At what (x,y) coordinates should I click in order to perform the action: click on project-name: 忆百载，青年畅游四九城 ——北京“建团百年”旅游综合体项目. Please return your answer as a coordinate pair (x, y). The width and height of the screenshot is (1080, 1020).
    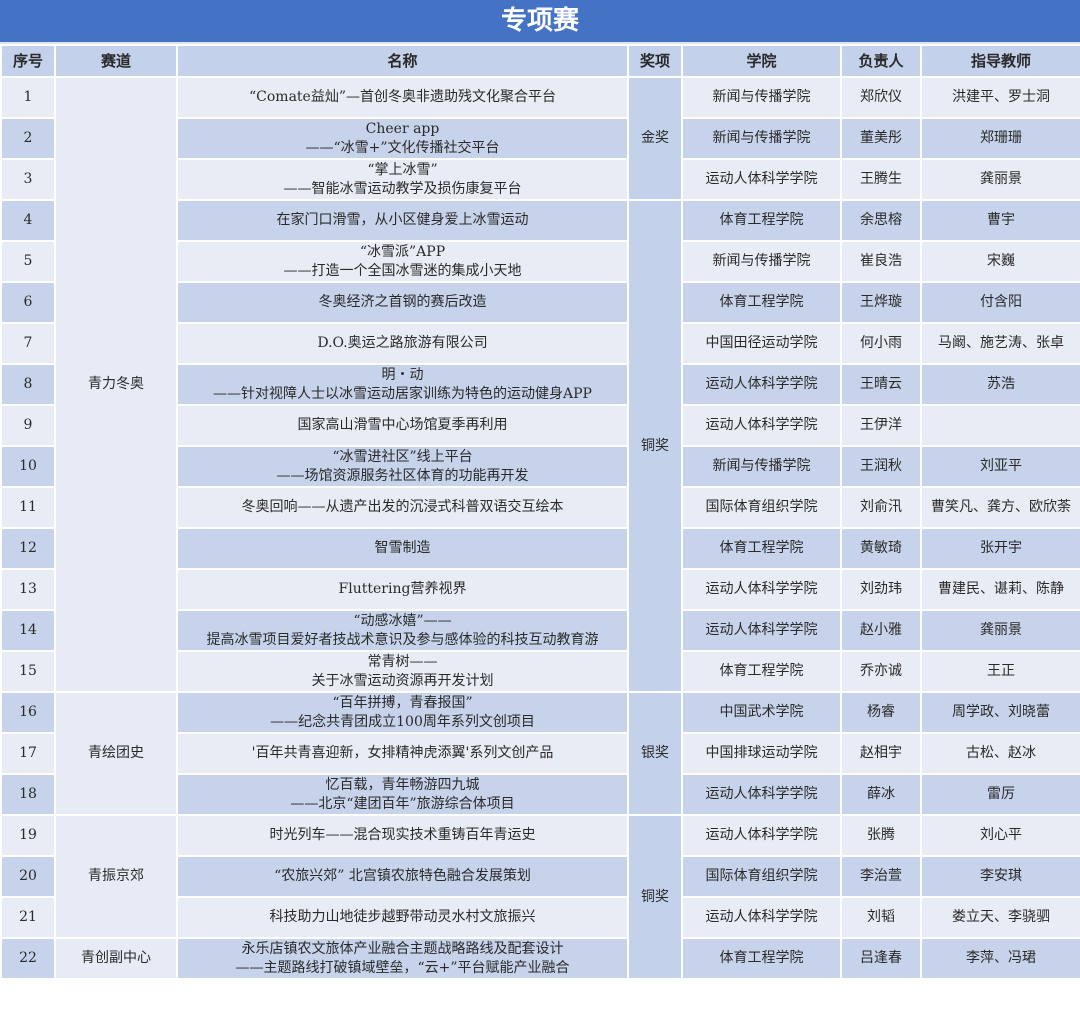
    Looking at the image, I should click on (402, 794).